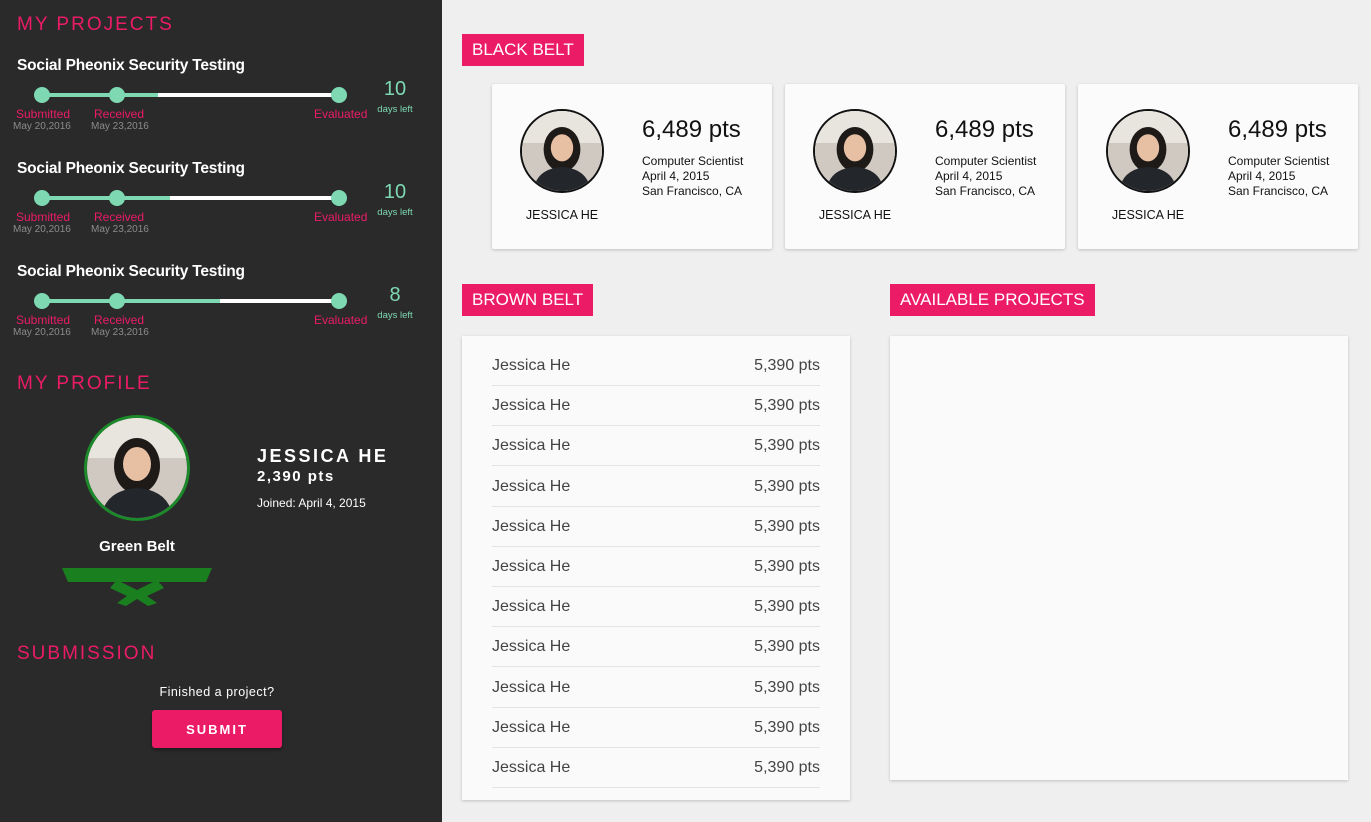  Describe the element at coordinates (323, 456) in the screenshot. I see `profile-name: JESSICA HE` at that location.